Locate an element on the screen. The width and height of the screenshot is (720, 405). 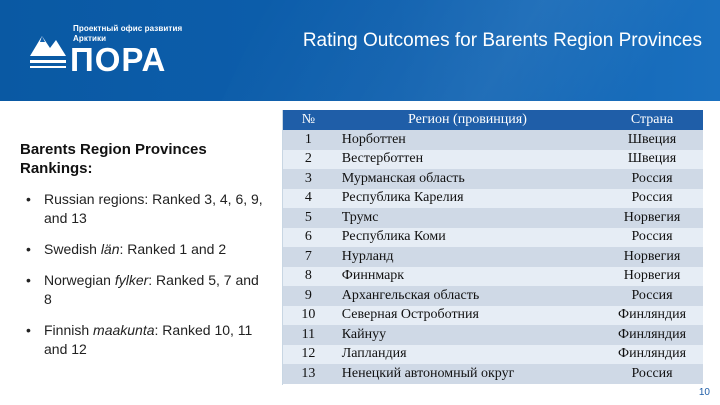
table-row: 7 Нурланд Норвегия is located at coordinates (493, 257).